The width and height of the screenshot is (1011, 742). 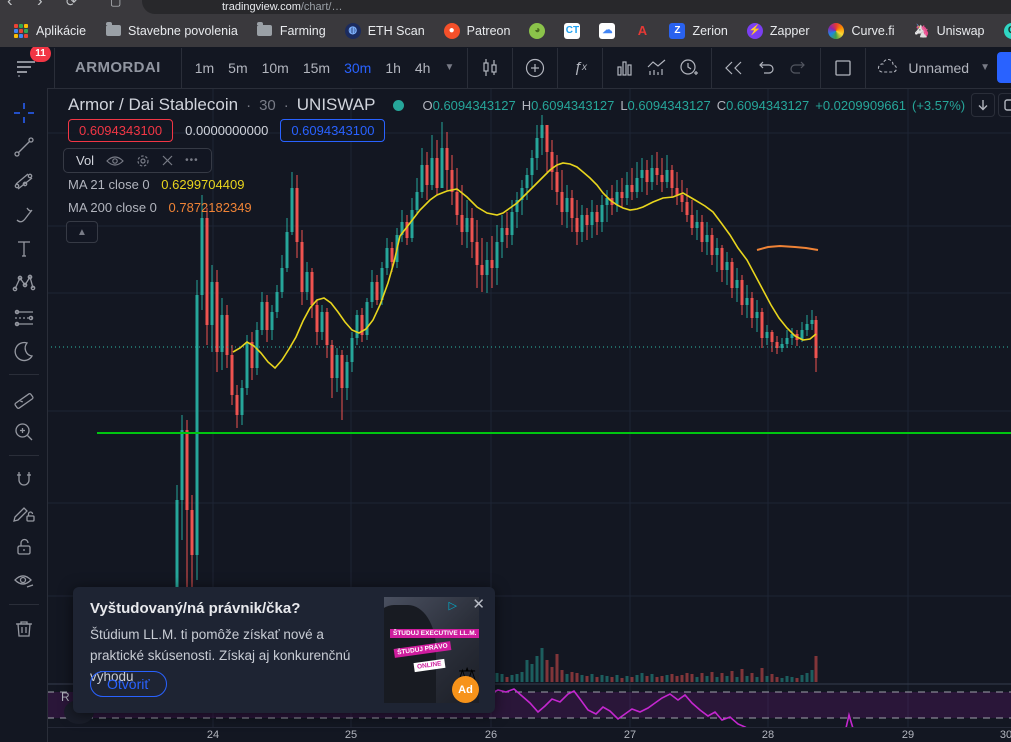 What do you see at coordinates (40, 5) in the screenshot?
I see `forward-icon: ›` at bounding box center [40, 5].